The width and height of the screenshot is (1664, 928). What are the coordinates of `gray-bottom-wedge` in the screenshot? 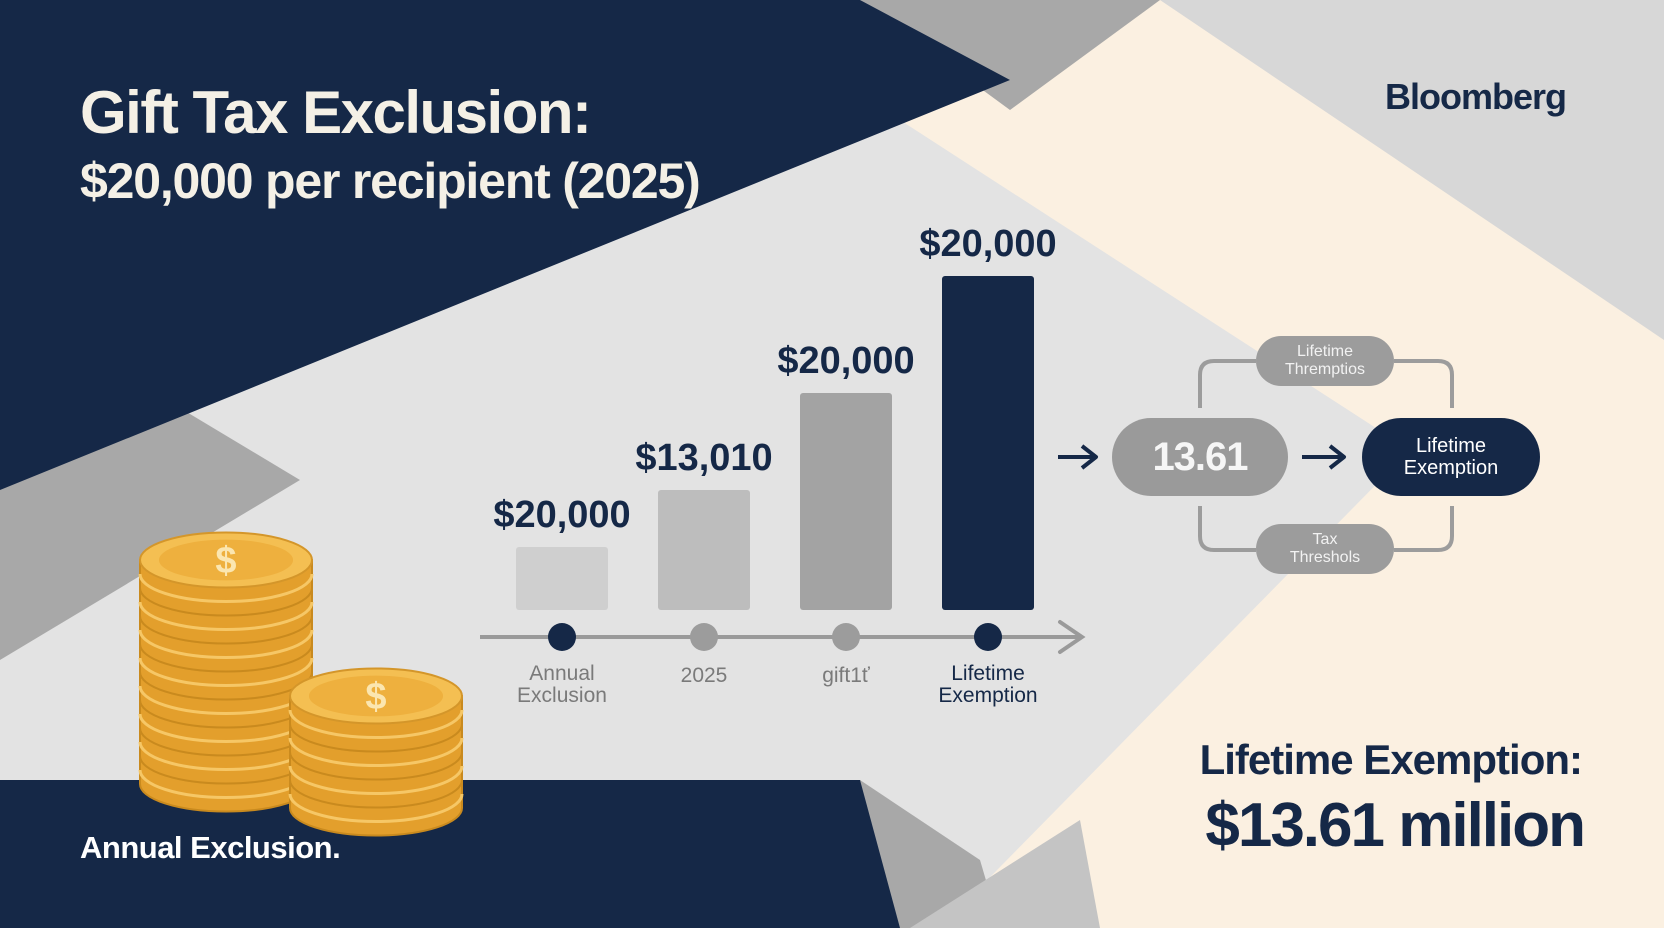 It's located at (930, 854).